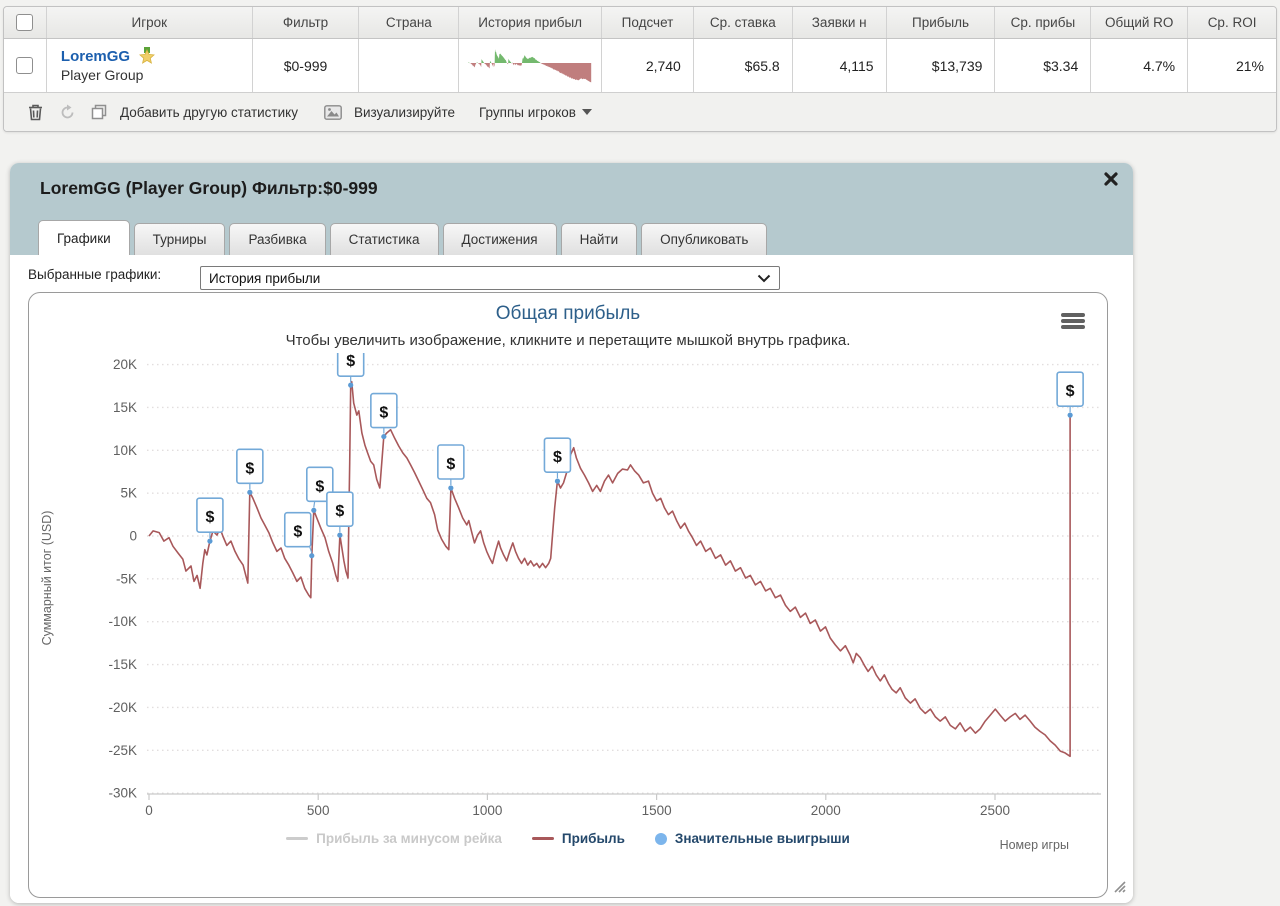 This screenshot has width=1280, height=906. I want to click on tab-2: Турниры, so click(179, 239).